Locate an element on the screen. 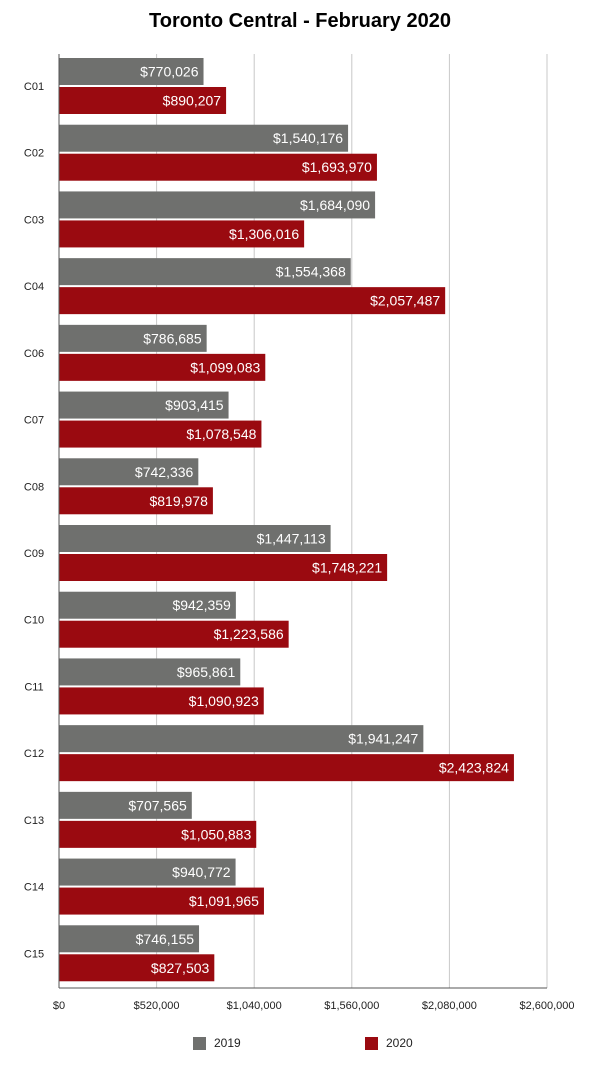  legend-label-2019: 2019 is located at coordinates (227, 1043).